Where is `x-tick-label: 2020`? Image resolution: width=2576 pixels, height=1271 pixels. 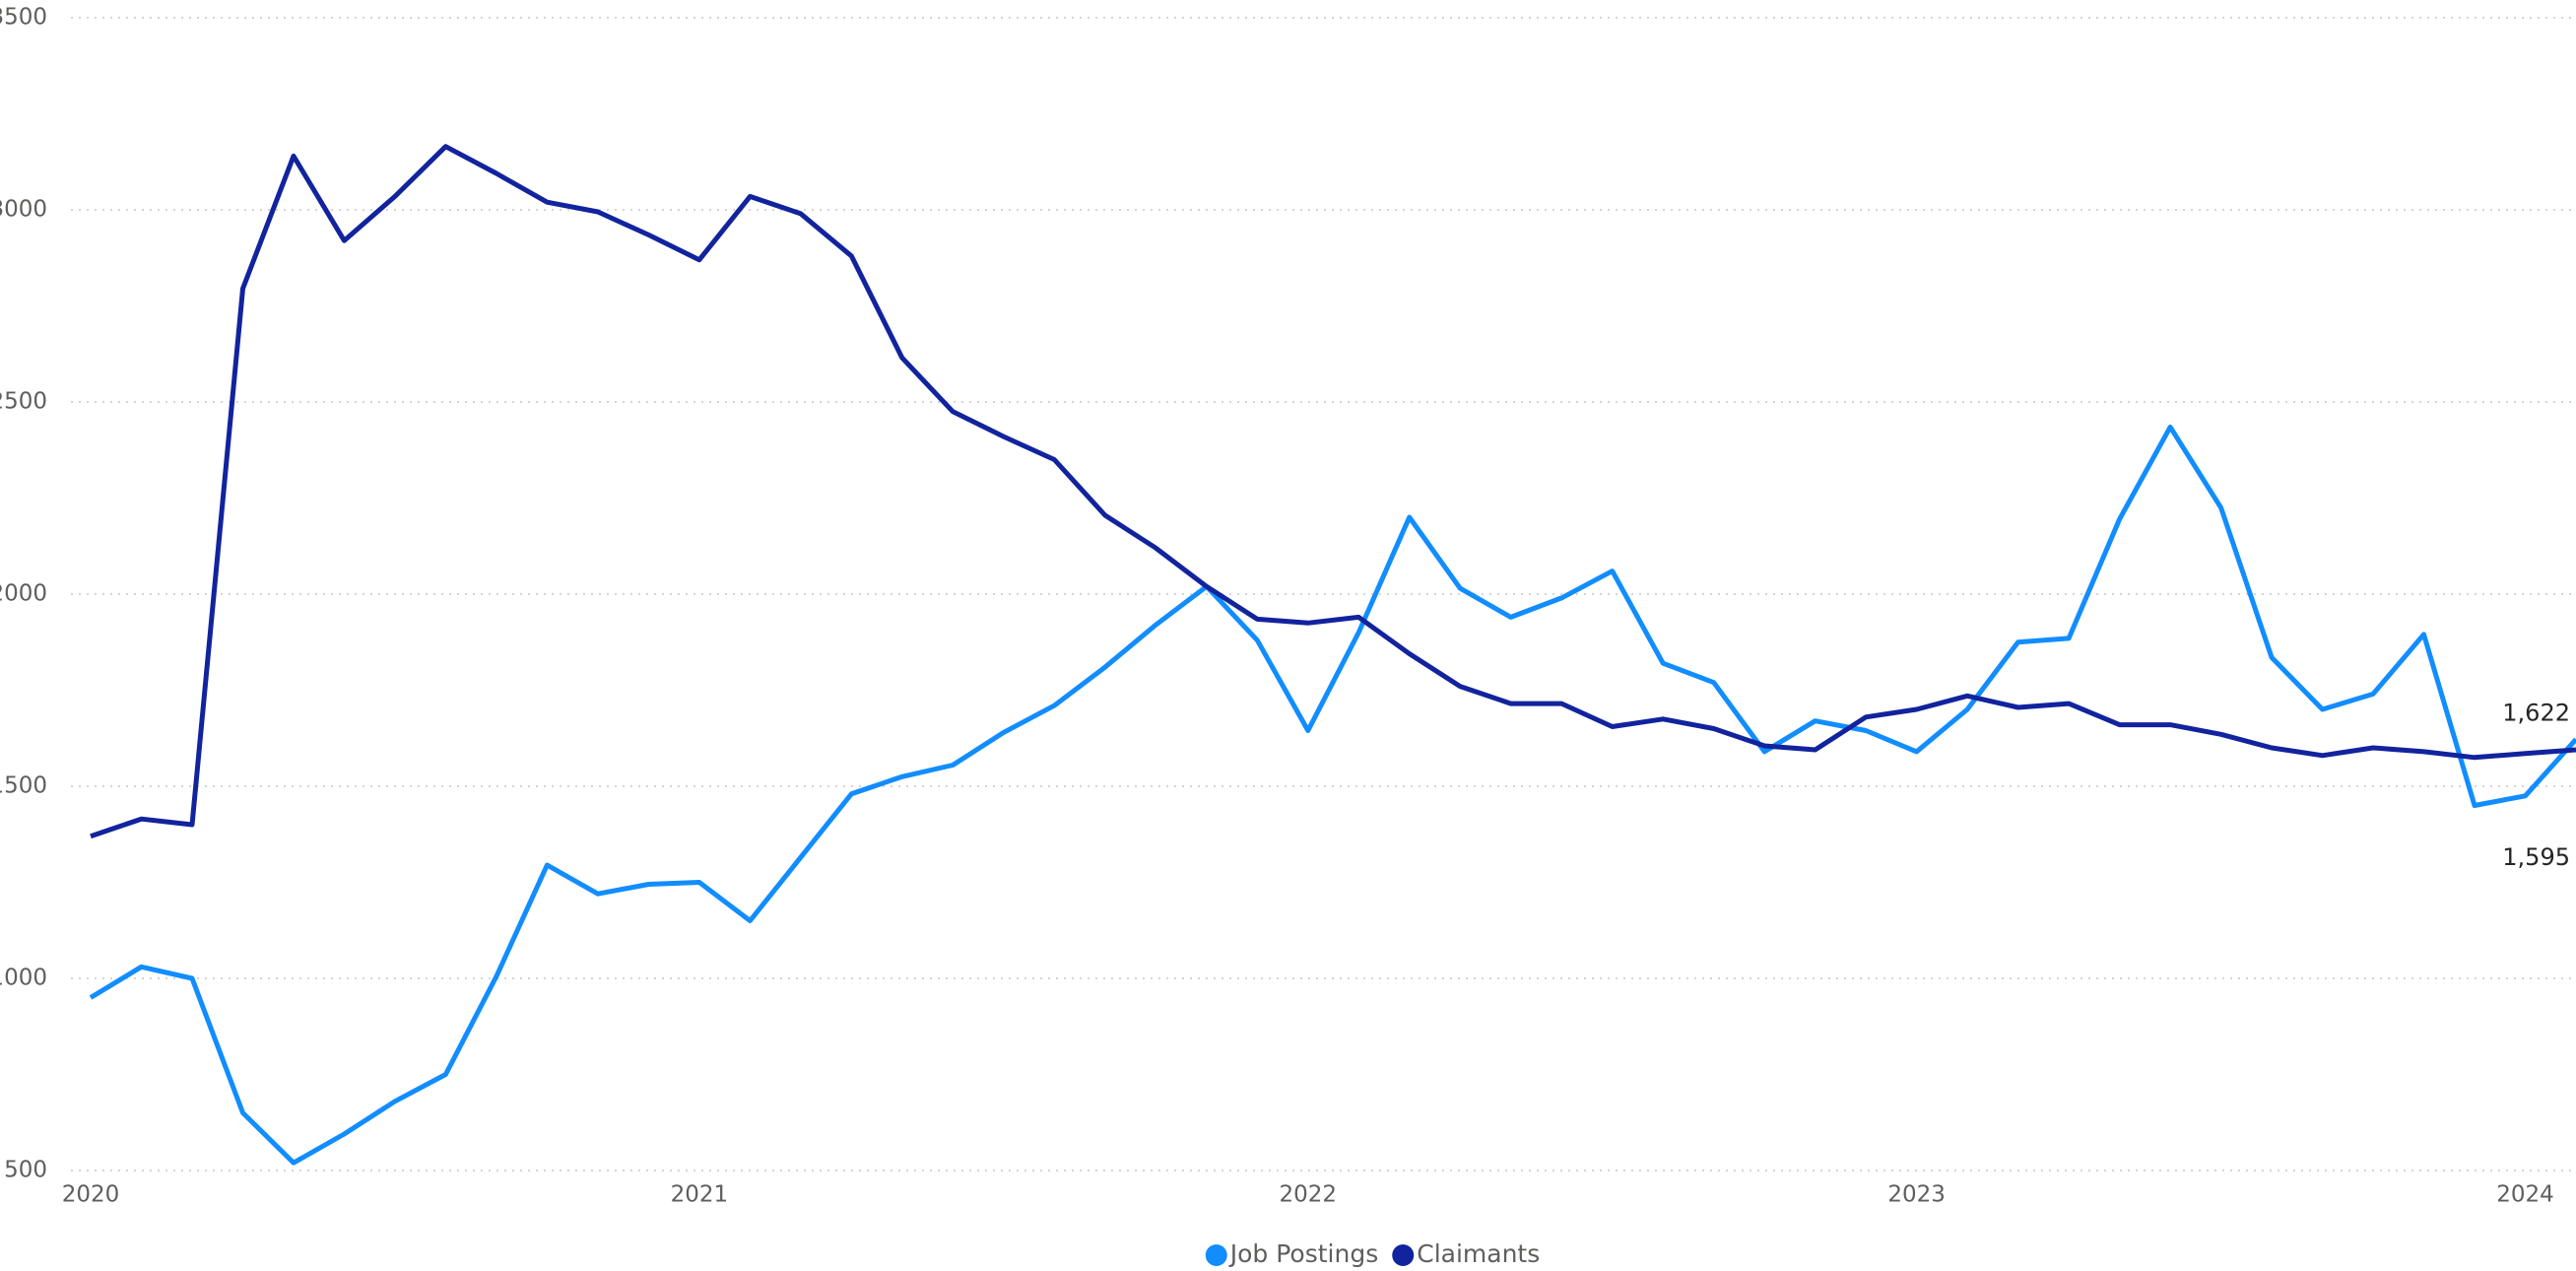 x-tick-label: 2020 is located at coordinates (91, 1195).